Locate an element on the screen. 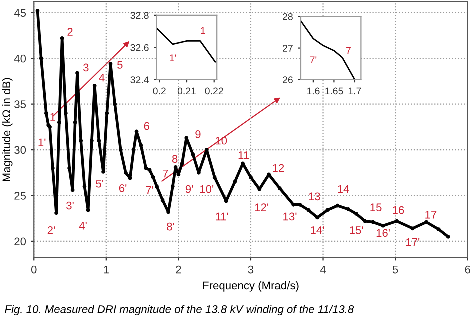 The image size is (474, 322). x-tick-label: 2 is located at coordinates (179, 270).